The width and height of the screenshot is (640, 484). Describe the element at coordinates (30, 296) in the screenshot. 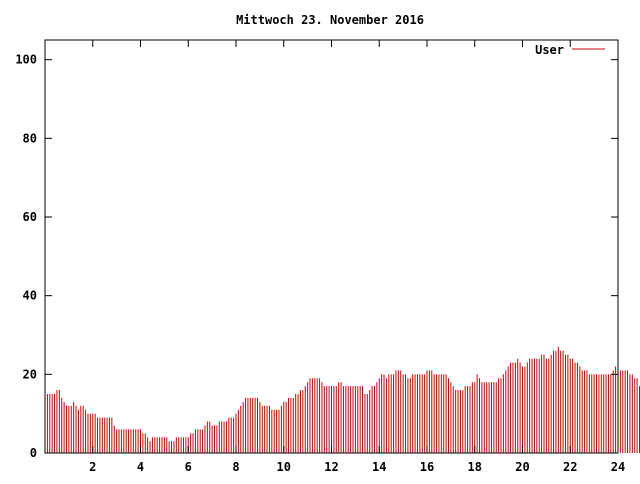

I see `y-tick-label: 40` at that location.